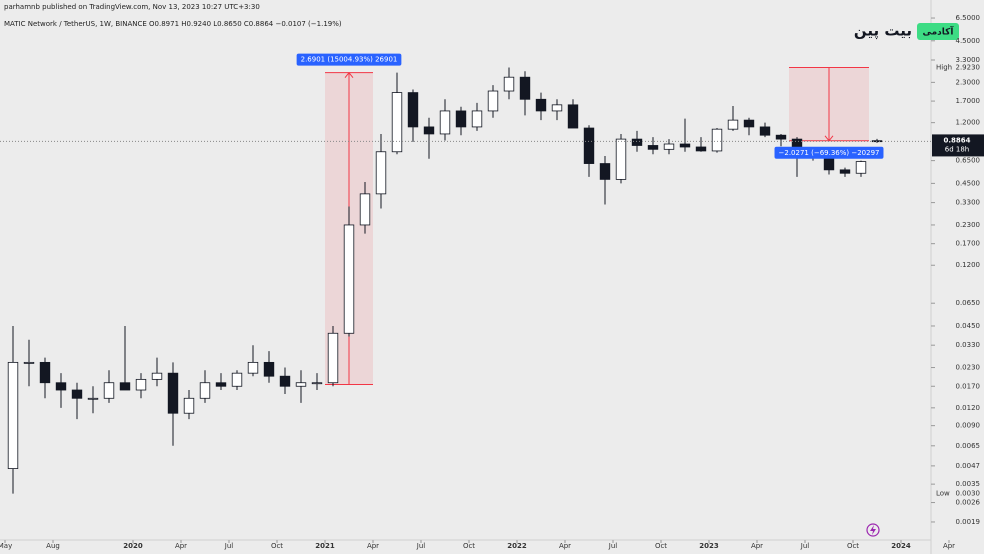 This screenshot has width=984, height=554. Describe the element at coordinates (968, 408) in the screenshot. I see `y-tick-label: 0.0120` at that location.